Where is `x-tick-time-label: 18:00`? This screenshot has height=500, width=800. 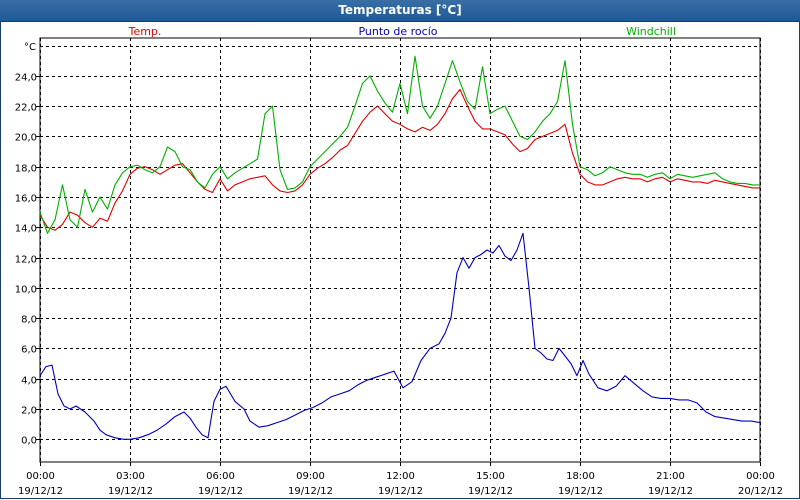 x-tick-time-label: 18:00 is located at coordinates (580, 476).